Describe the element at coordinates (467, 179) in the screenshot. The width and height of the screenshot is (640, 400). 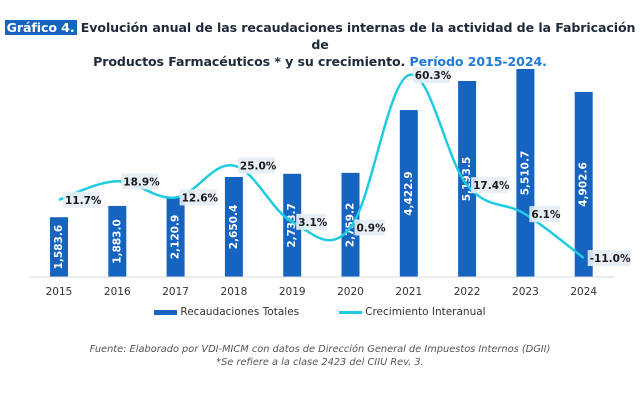
I see `bar-2022` at that location.